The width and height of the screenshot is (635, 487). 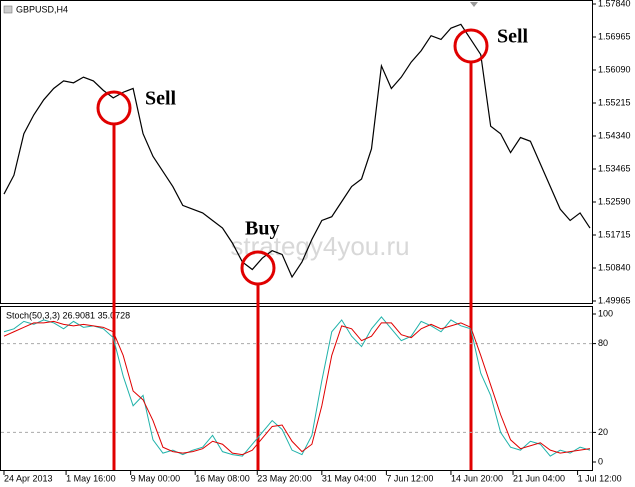 I want to click on y-tick-label: 80, so click(x=603, y=343).